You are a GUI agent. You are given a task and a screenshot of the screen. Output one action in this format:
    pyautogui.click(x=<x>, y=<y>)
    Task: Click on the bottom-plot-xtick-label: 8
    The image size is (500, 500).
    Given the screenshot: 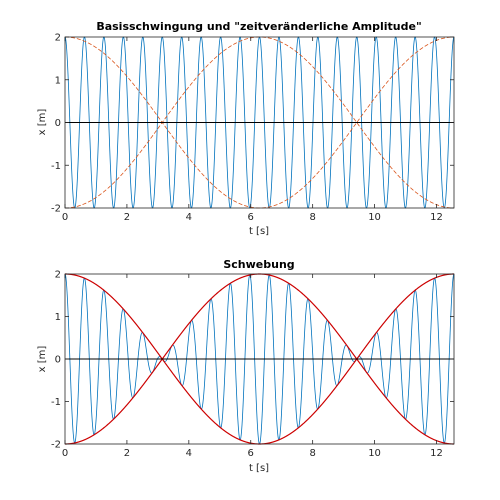 What is the action you would take?
    pyautogui.click(x=312, y=453)
    